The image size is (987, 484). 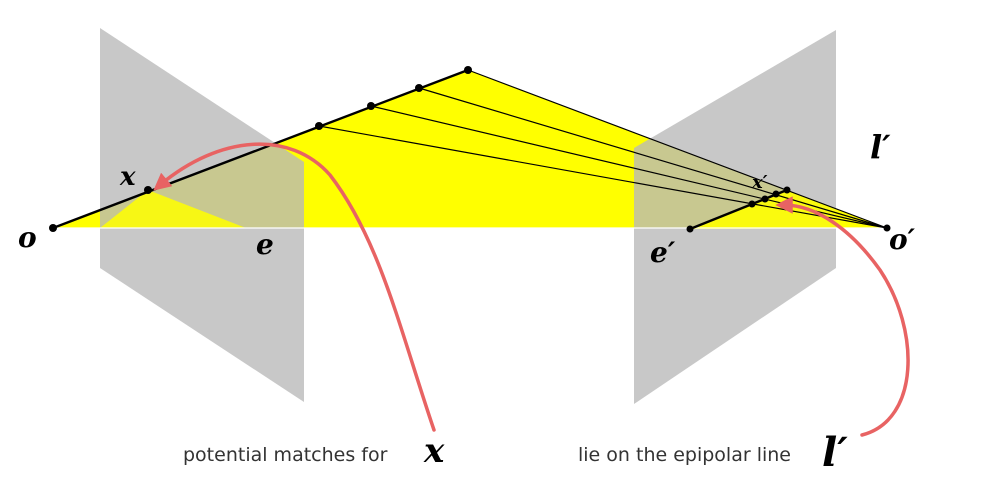 What do you see at coordinates (27, 237) in the screenshot?
I see `label-o: o` at bounding box center [27, 237].